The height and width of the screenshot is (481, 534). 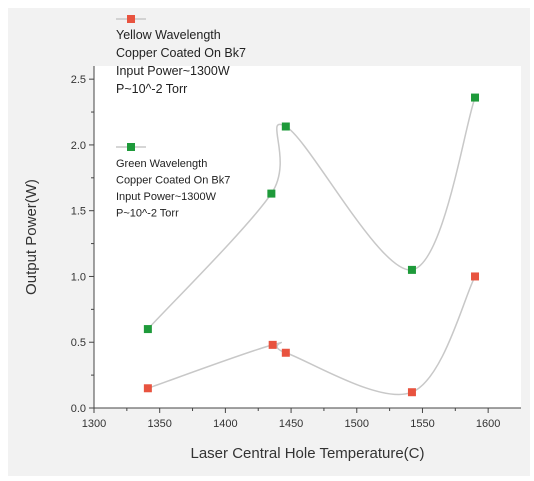 What do you see at coordinates (488, 424) in the screenshot?
I see `x-tick-label: 1600` at bounding box center [488, 424].